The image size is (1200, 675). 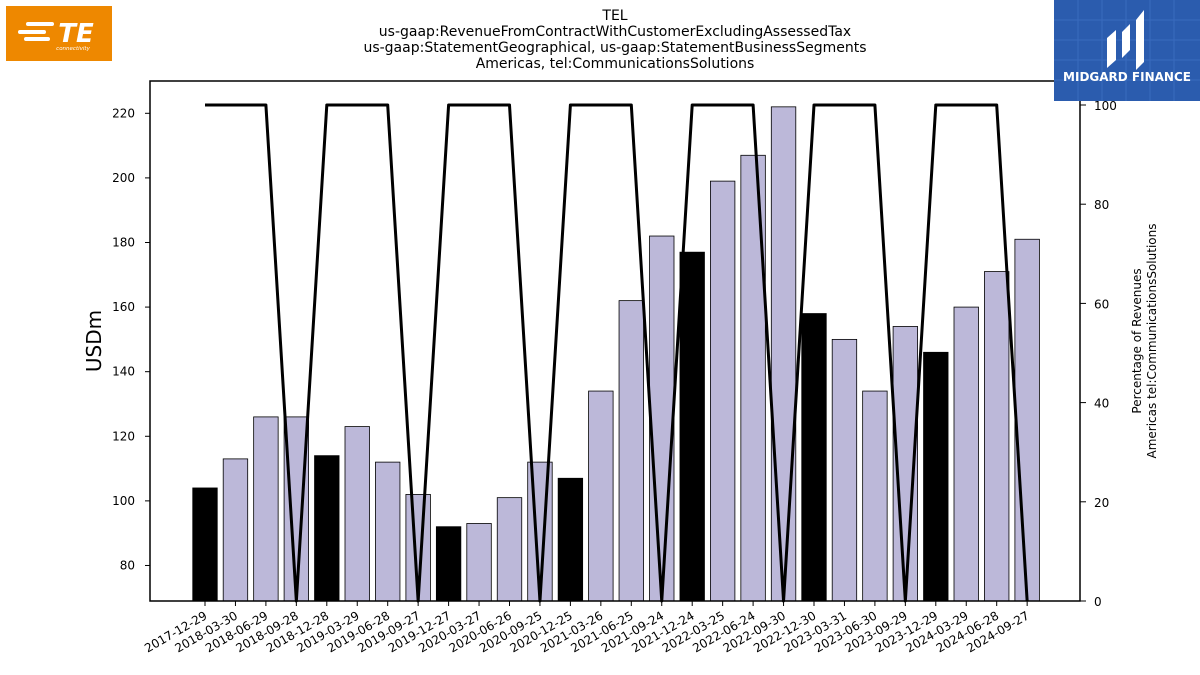 What do you see at coordinates (1152, 340) in the screenshot?
I see `y2-axis-label-line2: Americas tel:CommunicationsSolutions` at bounding box center [1152, 340].